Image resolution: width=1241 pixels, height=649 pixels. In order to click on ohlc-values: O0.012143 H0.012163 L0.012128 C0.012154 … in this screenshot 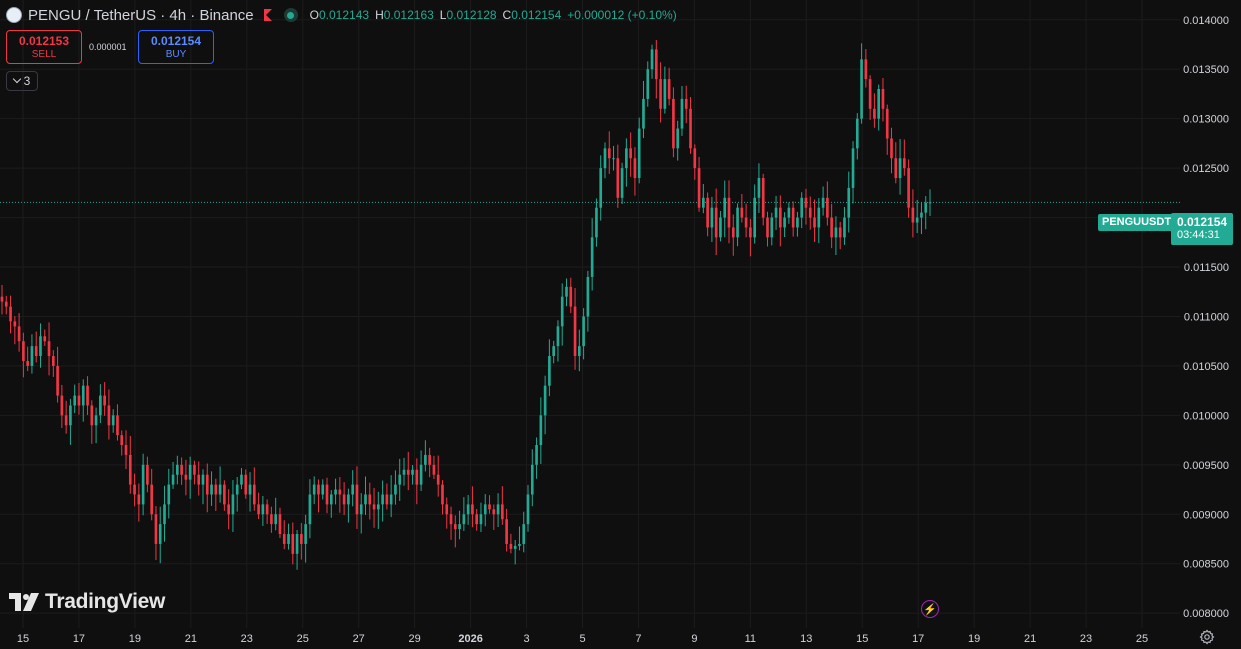, I will do `click(493, 15)`.